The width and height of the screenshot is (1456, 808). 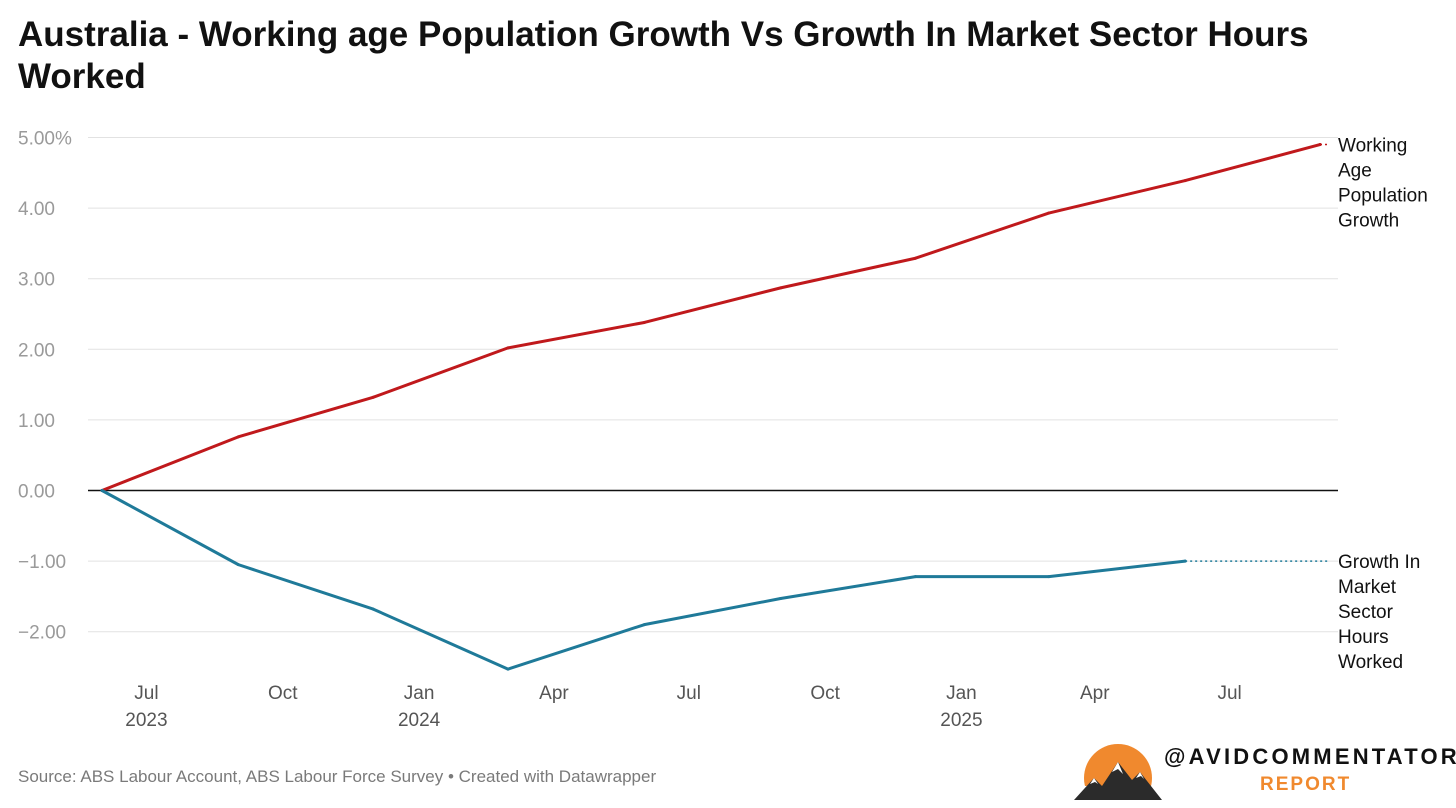 What do you see at coordinates (1366, 612) in the screenshot?
I see `series-label: Sector` at bounding box center [1366, 612].